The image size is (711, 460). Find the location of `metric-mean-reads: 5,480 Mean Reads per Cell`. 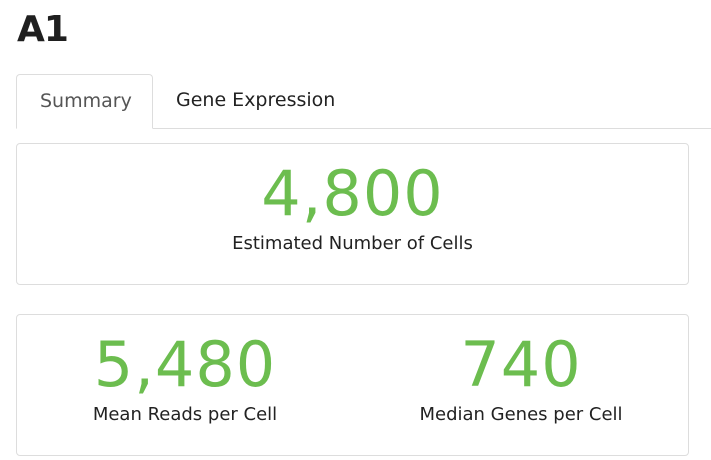

metric-mean-reads: 5,480 Mean Reads per Cell is located at coordinates (185, 378).